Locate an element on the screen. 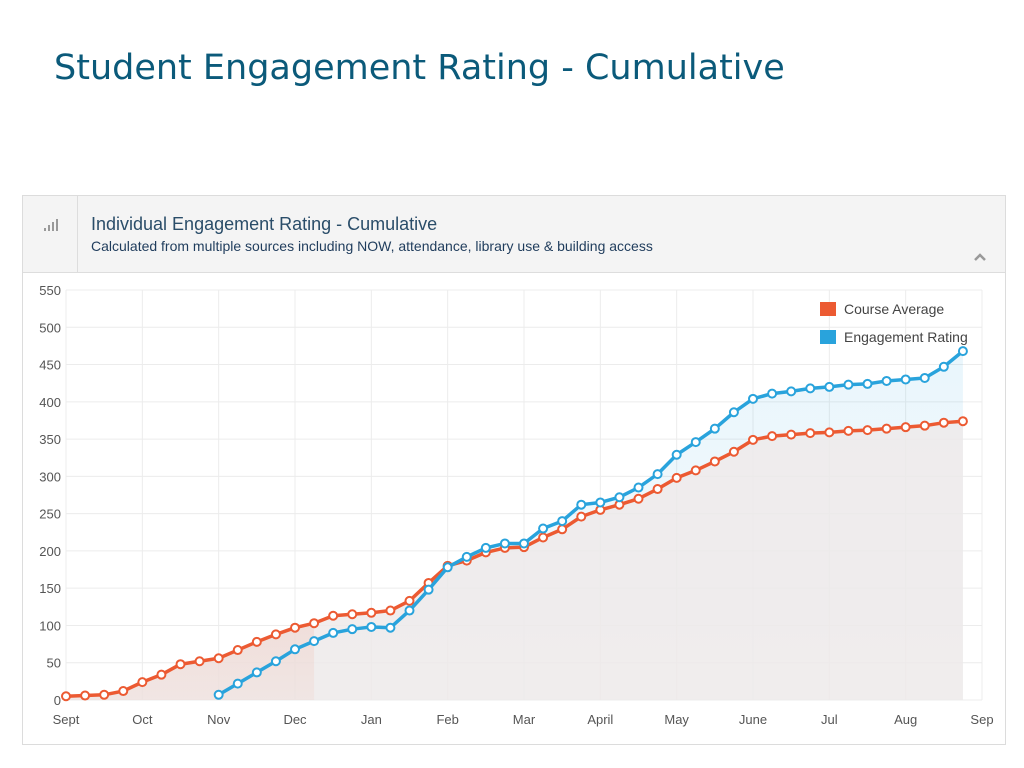  y-tick-label: 450 is located at coordinates (50, 365).